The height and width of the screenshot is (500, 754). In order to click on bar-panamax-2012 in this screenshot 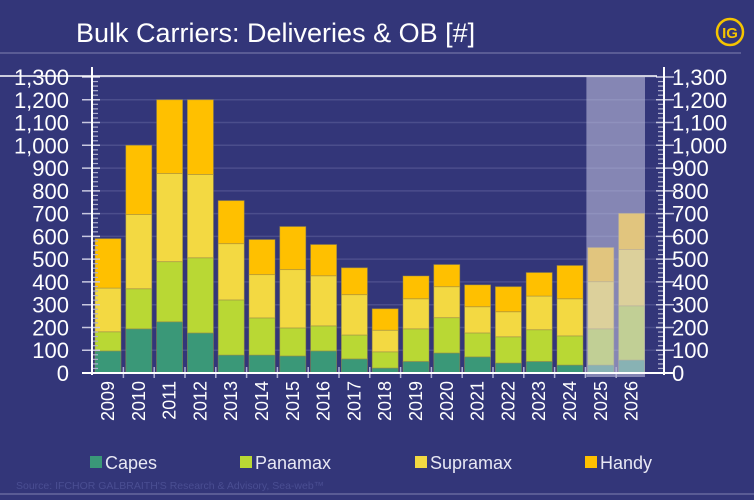, I will do `click(200, 295)`.